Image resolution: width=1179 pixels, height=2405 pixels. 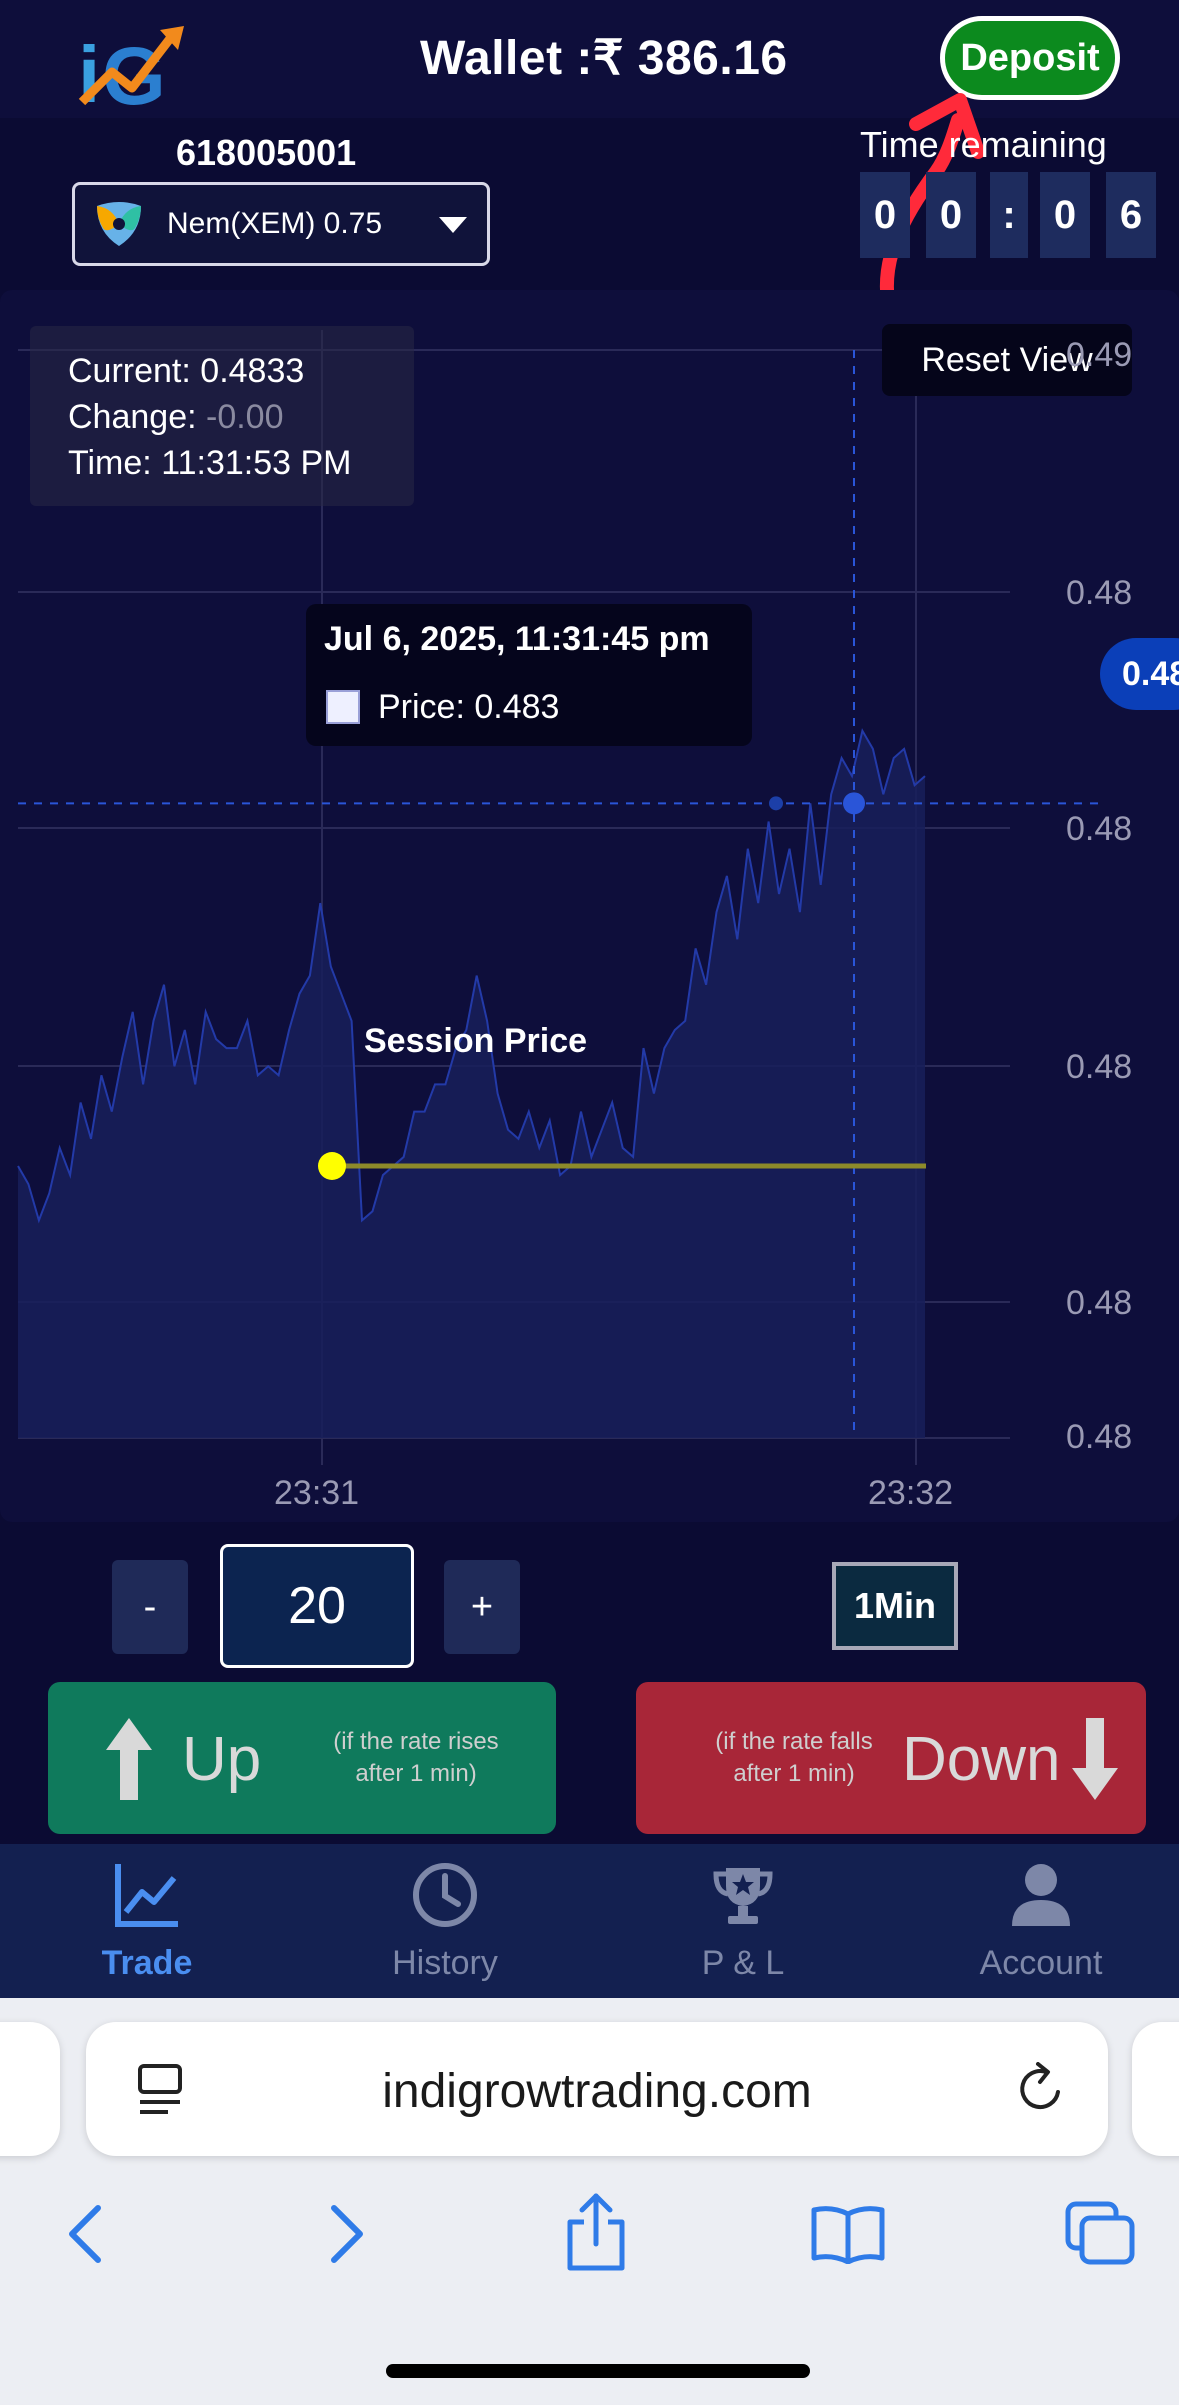 What do you see at coordinates (346, 2234) in the screenshot?
I see `forward-icon` at bounding box center [346, 2234].